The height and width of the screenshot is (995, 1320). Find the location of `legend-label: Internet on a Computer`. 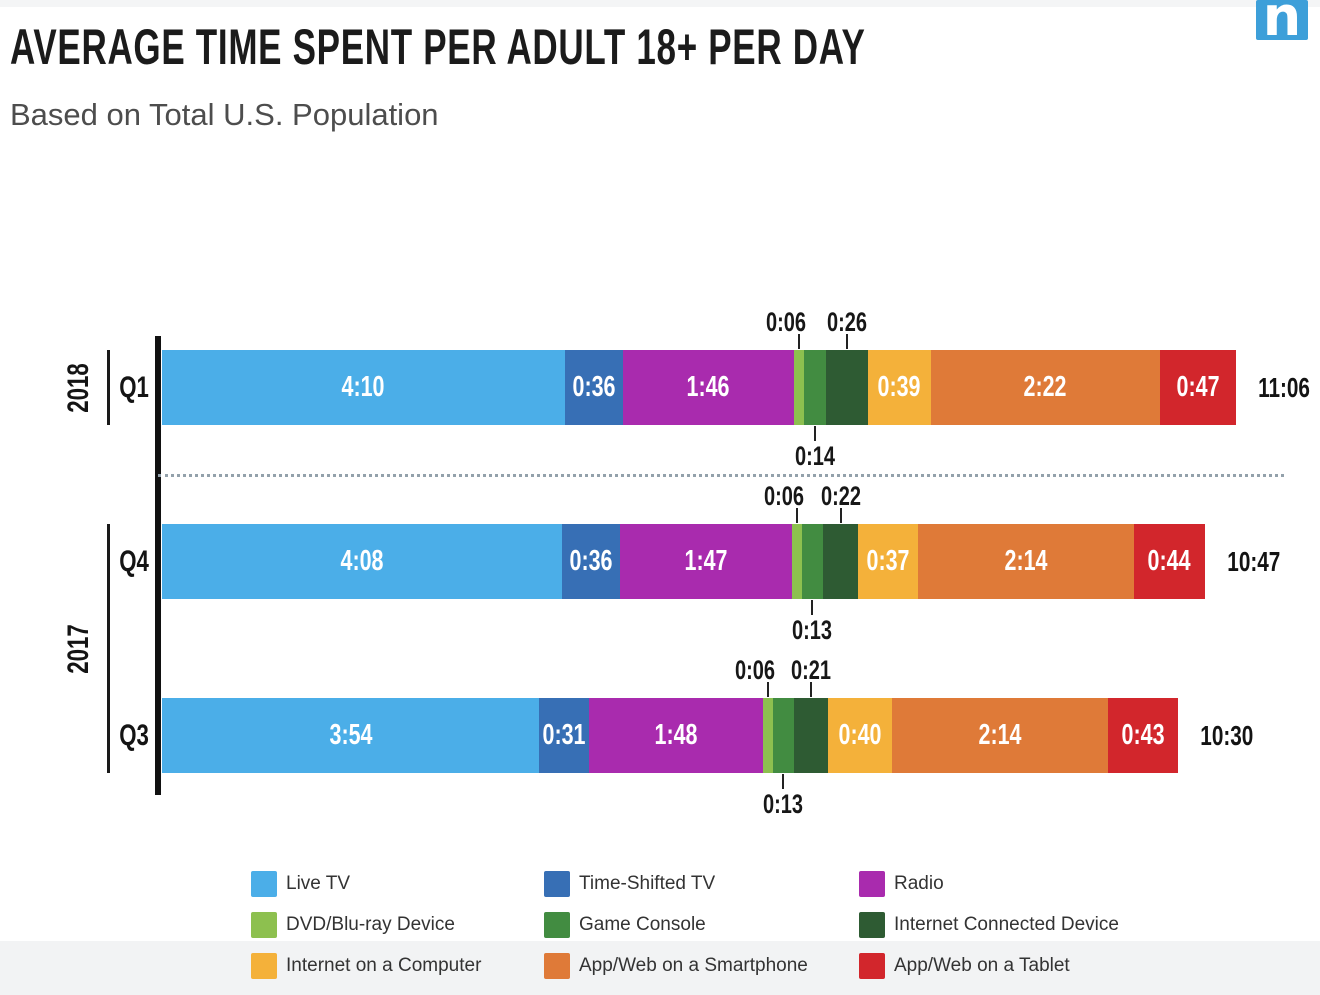

legend-label: Internet on a Computer is located at coordinates (384, 965).